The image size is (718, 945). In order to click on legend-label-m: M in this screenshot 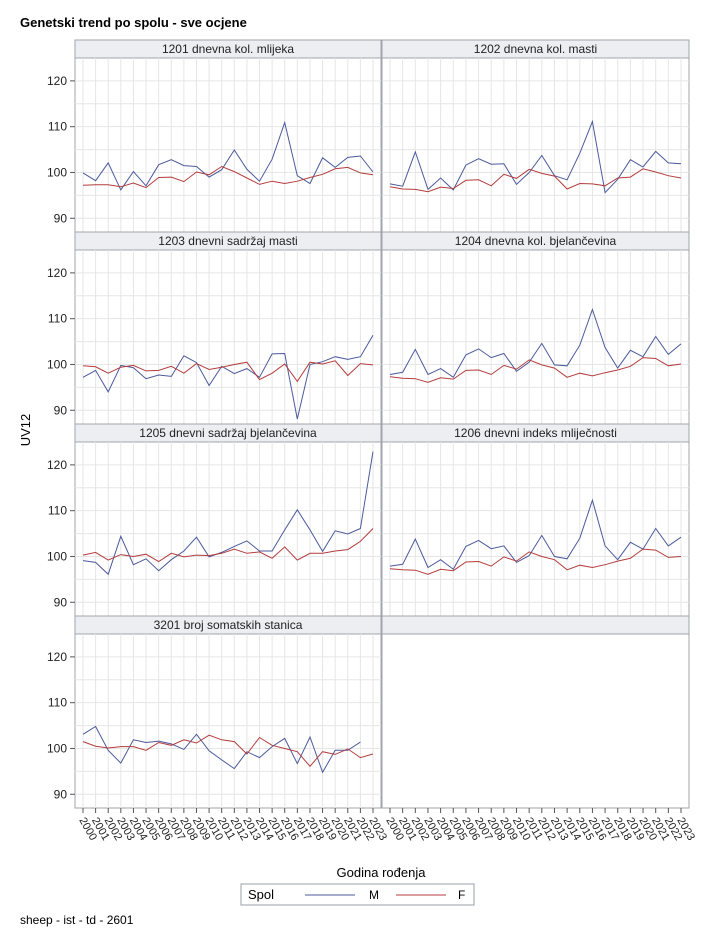, I will do `click(374, 895)`.